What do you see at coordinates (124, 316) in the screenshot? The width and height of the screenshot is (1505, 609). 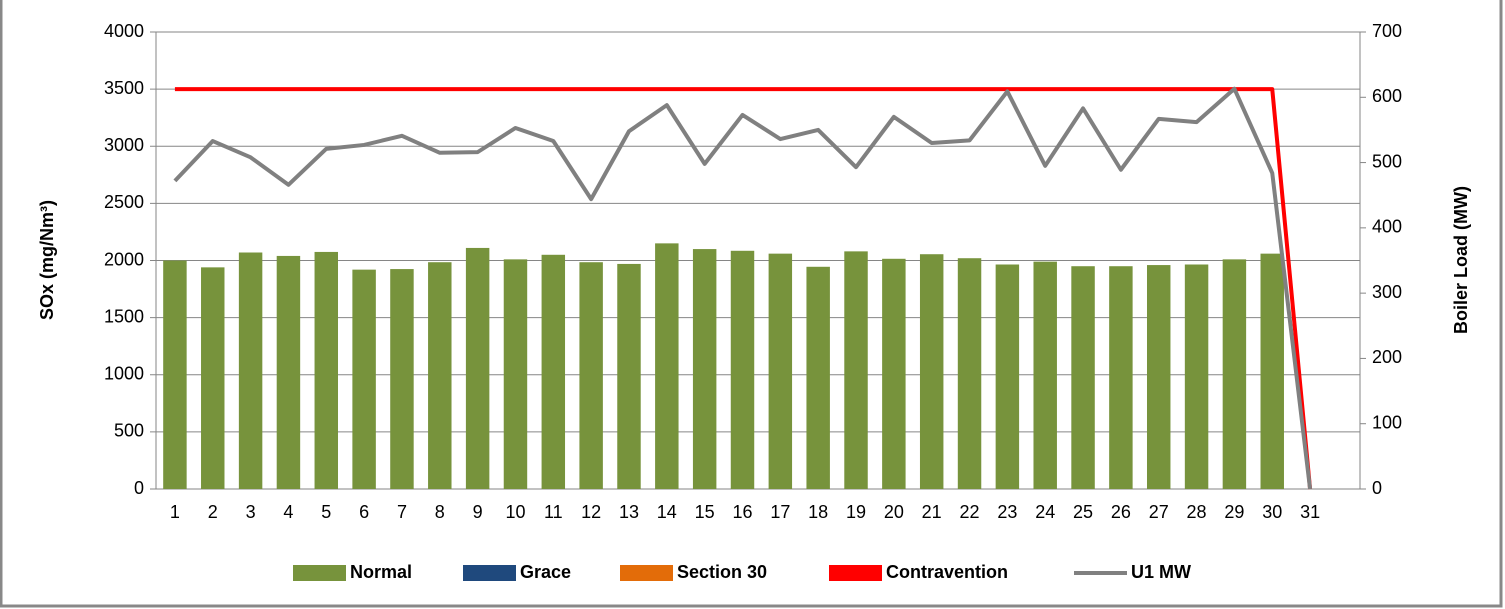 I see `y-tick-label: 1500` at bounding box center [124, 316].